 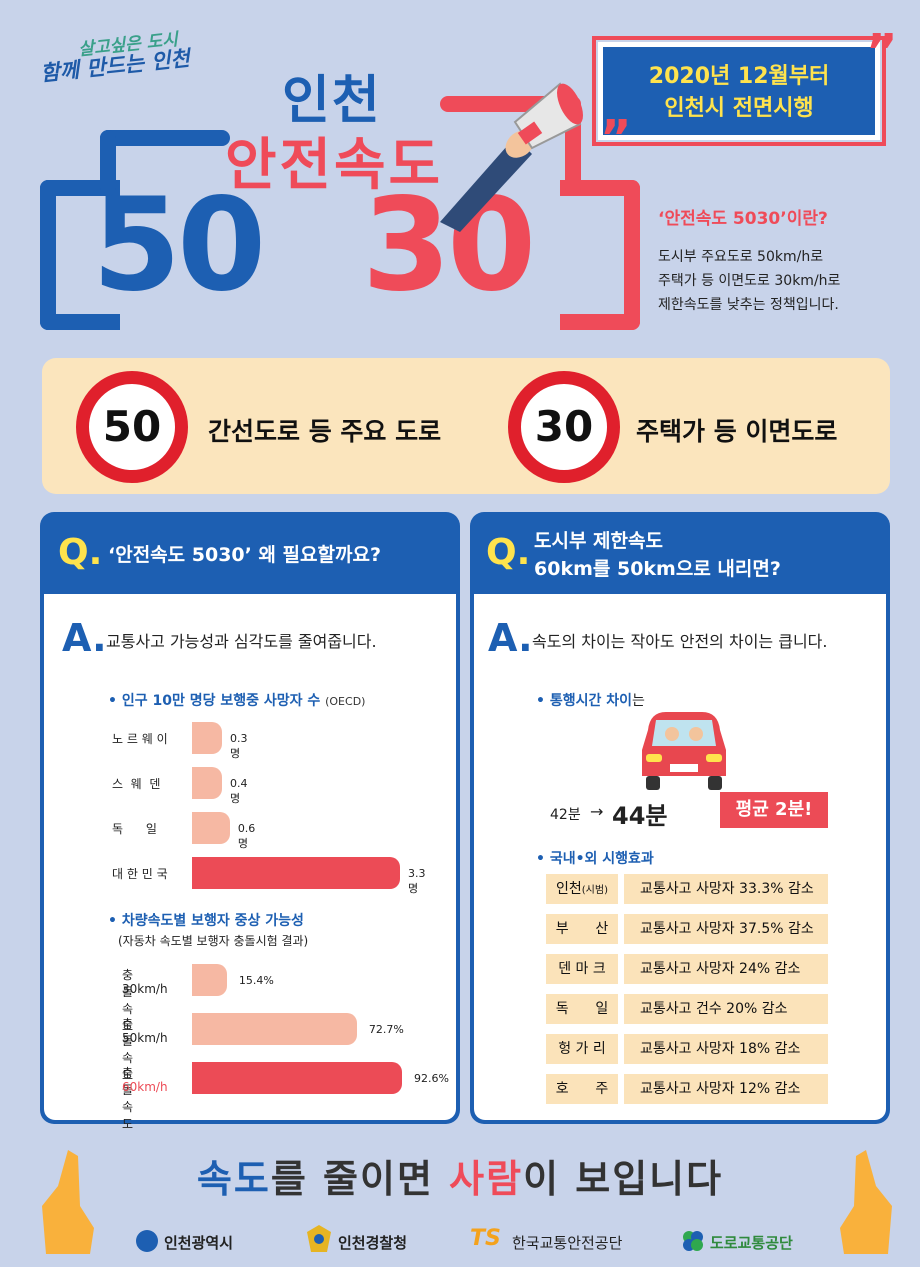 I want to click on chart2-category-speed: 30km/h, so click(x=145, y=989).